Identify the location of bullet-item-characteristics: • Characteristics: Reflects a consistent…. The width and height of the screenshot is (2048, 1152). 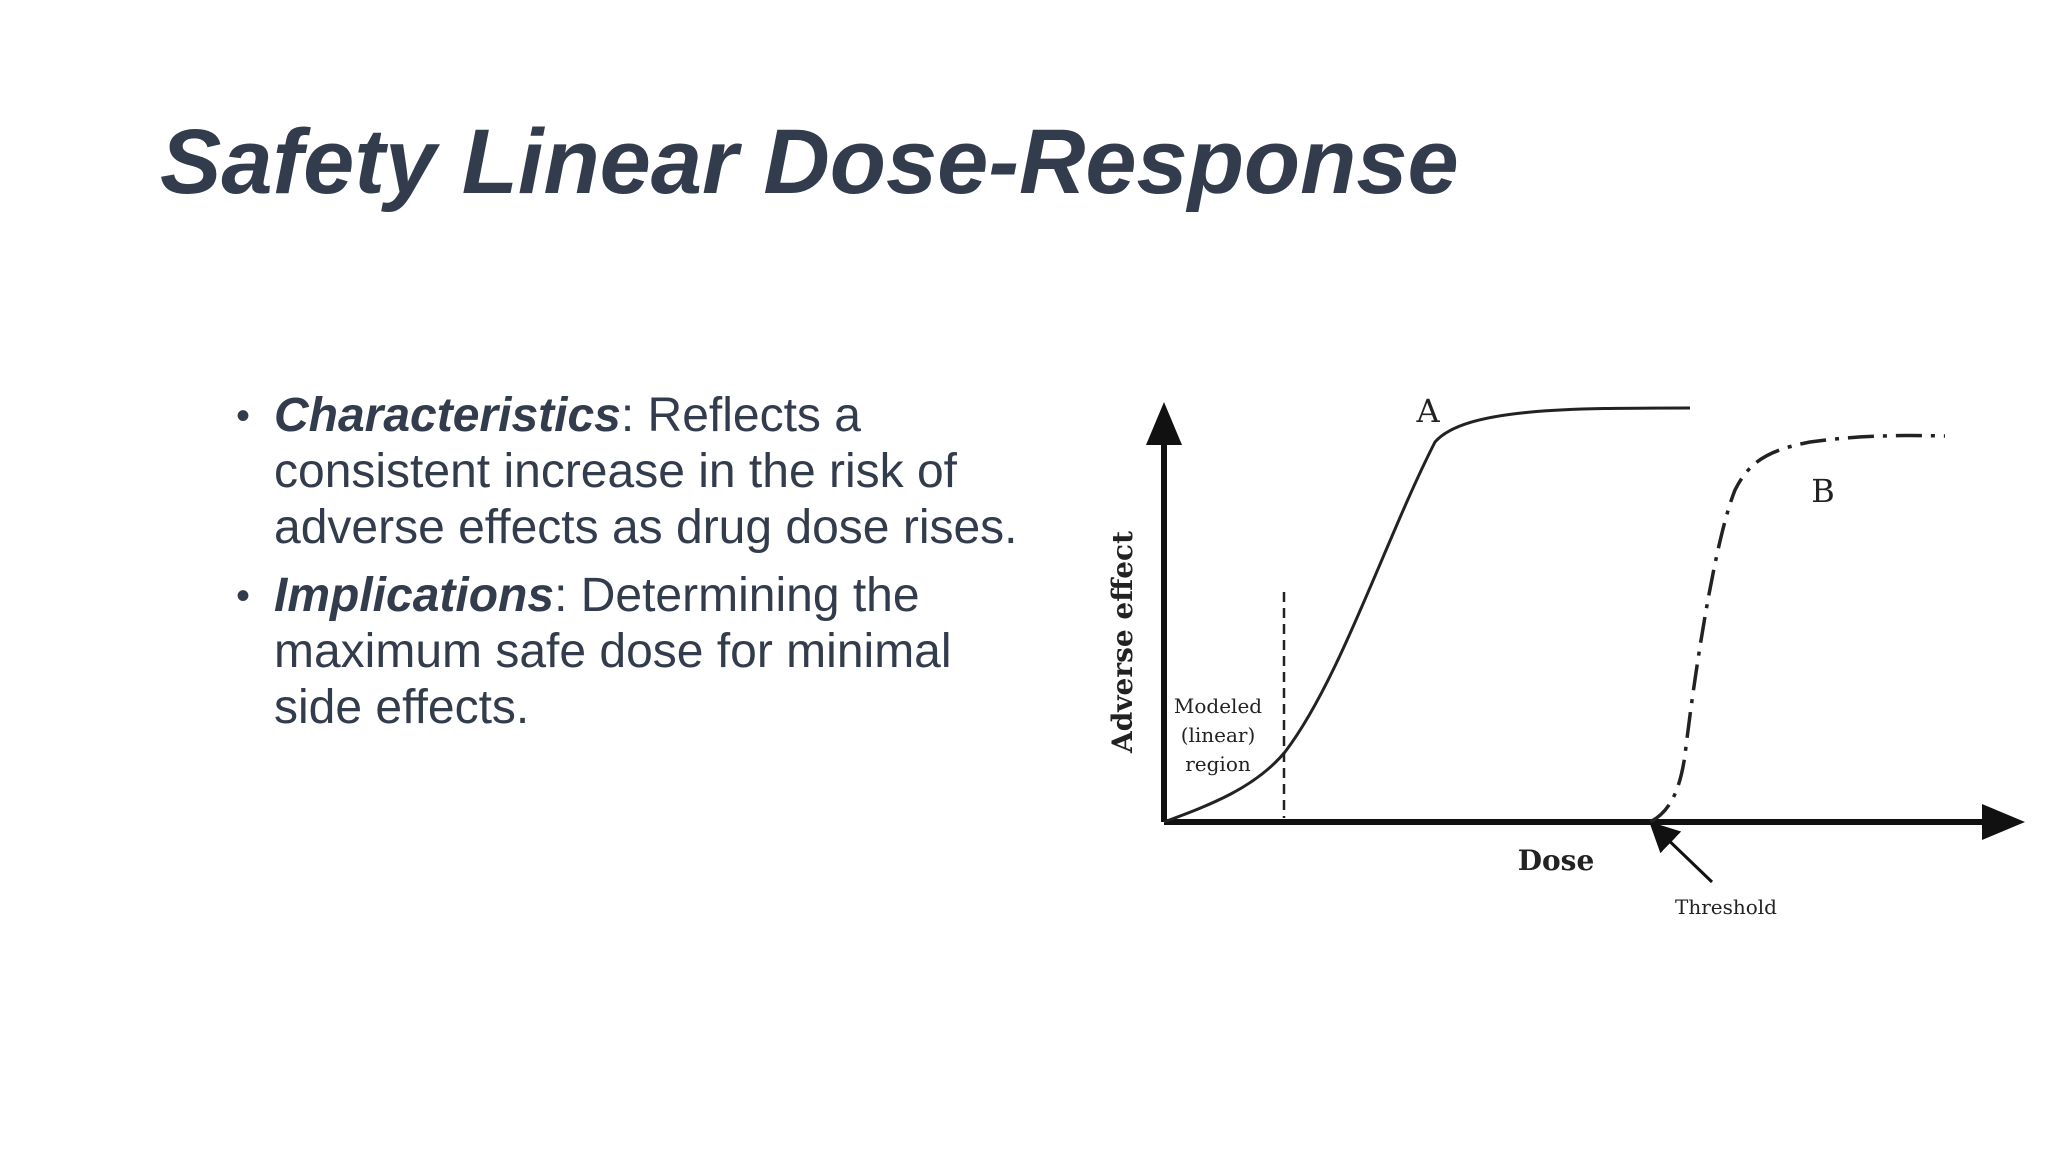
(632, 472).